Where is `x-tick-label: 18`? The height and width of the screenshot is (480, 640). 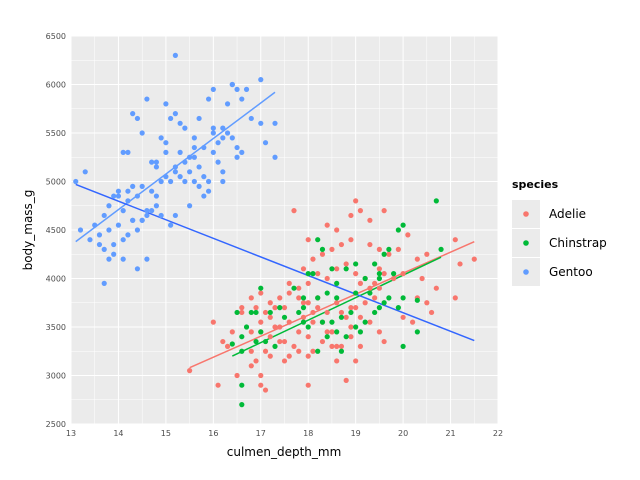 x-tick-label: 18 is located at coordinates (308, 433).